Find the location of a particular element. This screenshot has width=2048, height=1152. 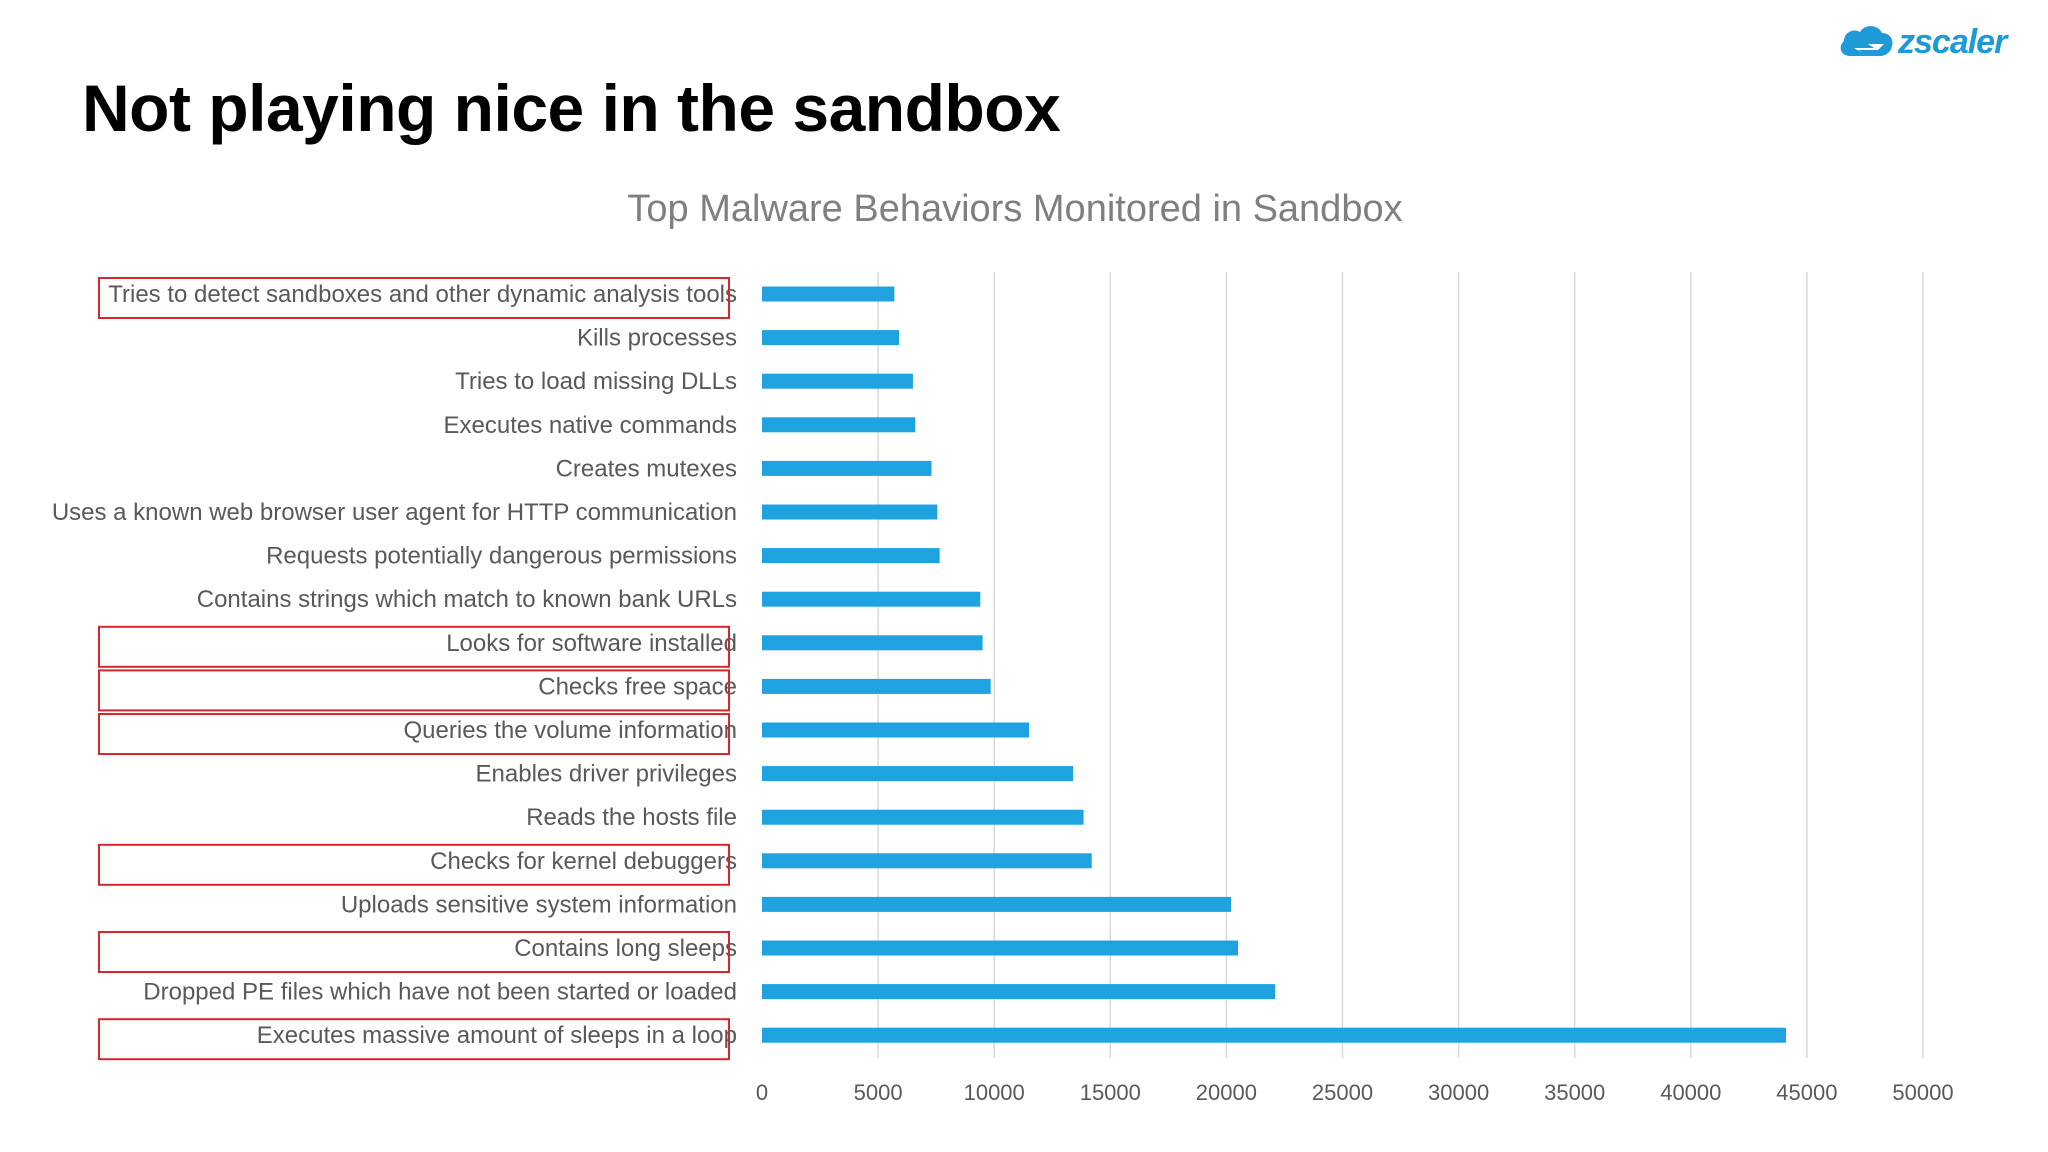

category-label: Executes native commands is located at coordinates (590, 425).